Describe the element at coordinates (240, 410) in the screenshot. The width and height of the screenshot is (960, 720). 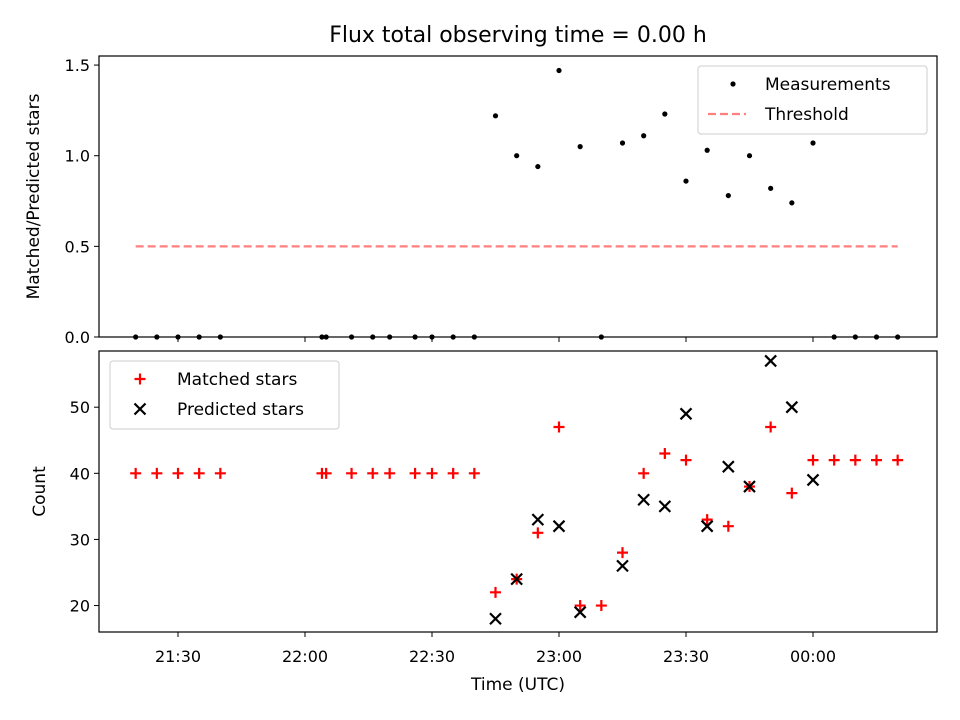
I see `legend-label: Predicted stars` at that location.